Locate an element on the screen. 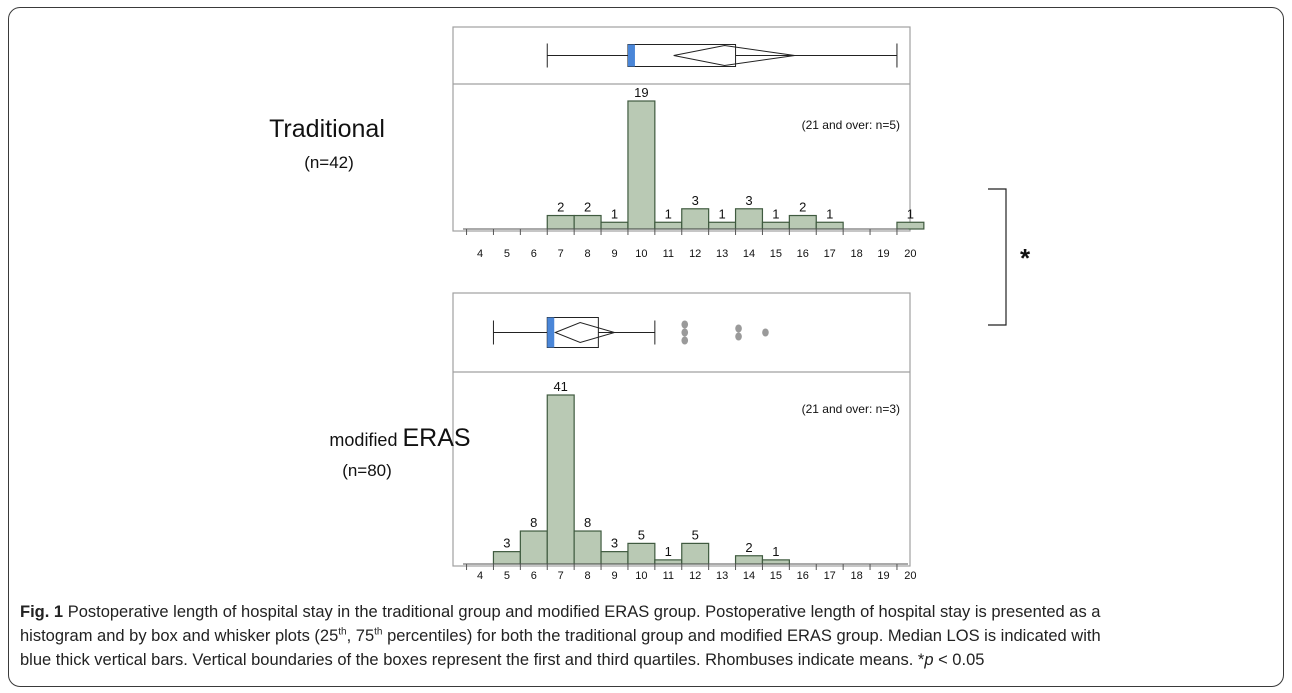 The height and width of the screenshot is (693, 1292). g1-x-tick-label-19: 19 is located at coordinates (883, 254).